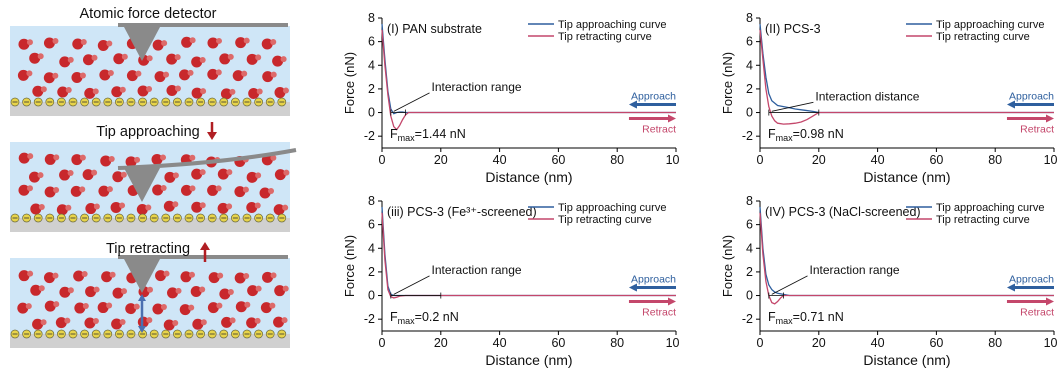 The width and height of the screenshot is (1060, 369). Describe the element at coordinates (673, 343) in the screenshot. I see `x-tick-label: 100` at that location.